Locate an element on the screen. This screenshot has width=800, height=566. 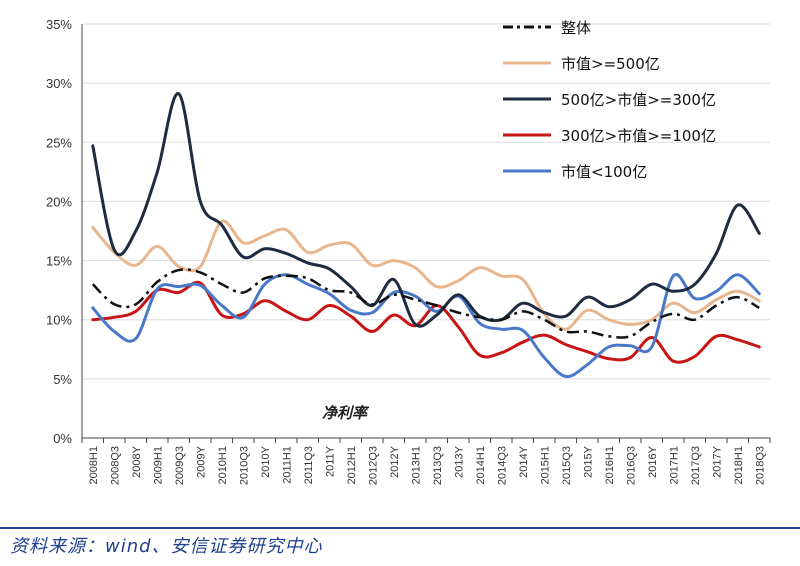
x-tick-label: 2008H1 is located at coordinates (94, 465).